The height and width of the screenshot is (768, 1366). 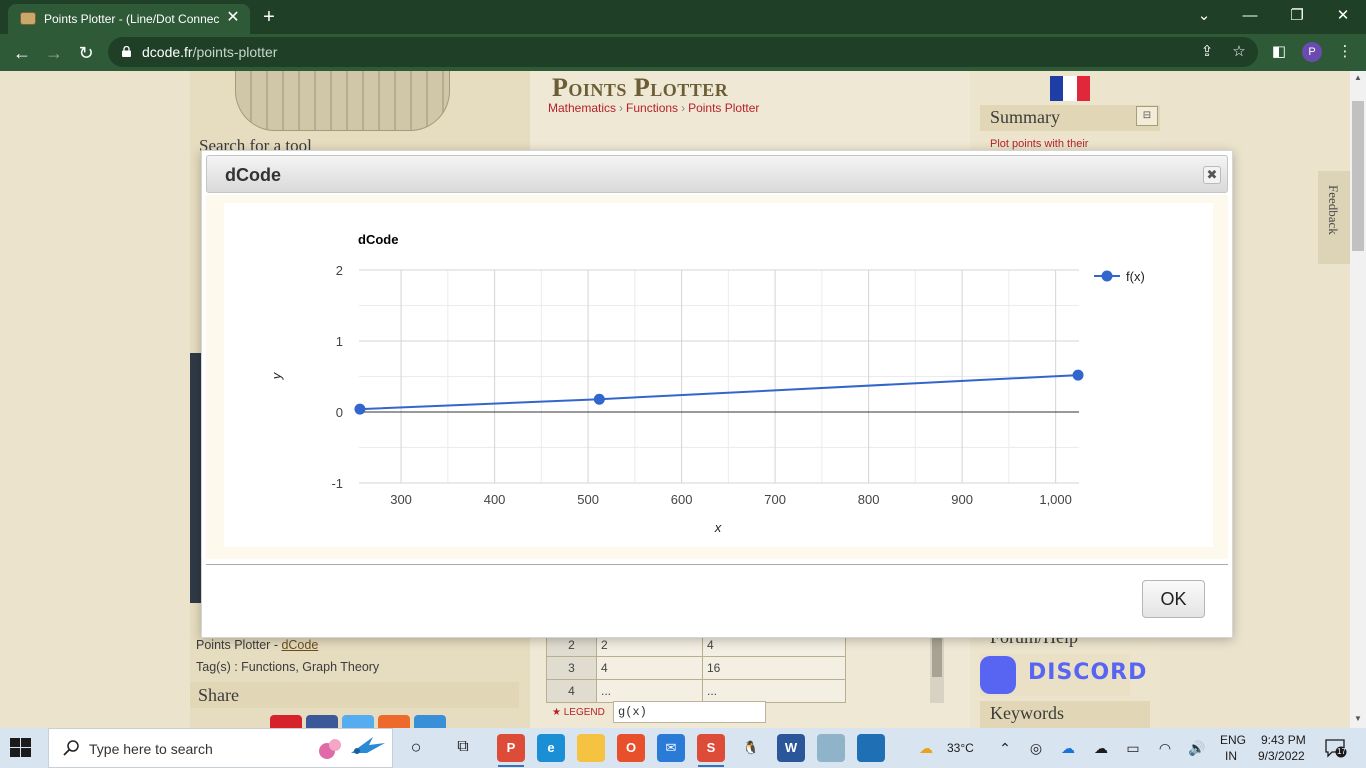 What do you see at coordinates (1358, 399) in the screenshot?
I see `page-scrollbar: ▲ ▼` at bounding box center [1358, 399].